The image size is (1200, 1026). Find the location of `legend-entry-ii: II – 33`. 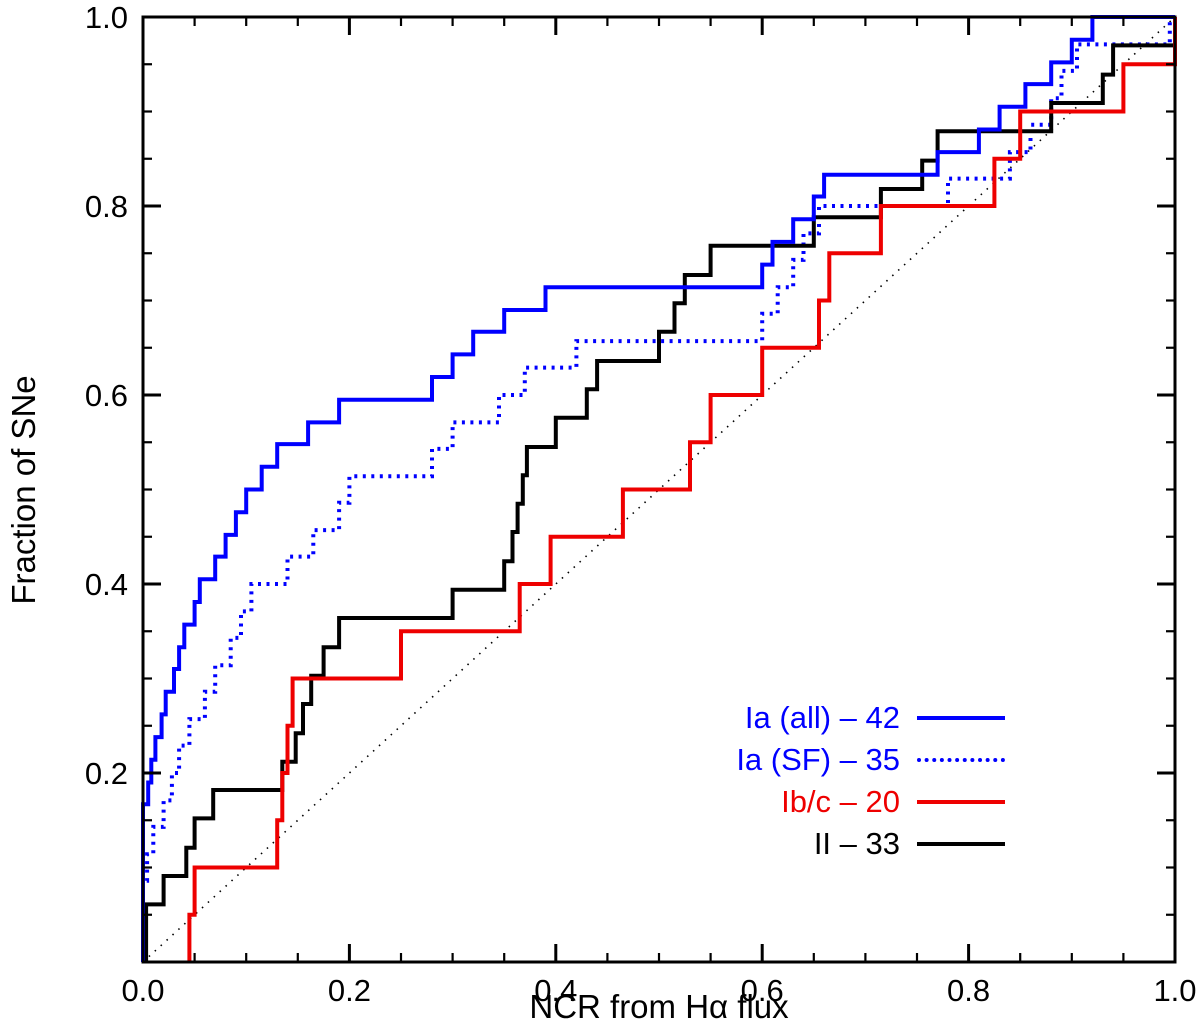

legend-entry-ii: II – 33 is located at coordinates (909, 843).